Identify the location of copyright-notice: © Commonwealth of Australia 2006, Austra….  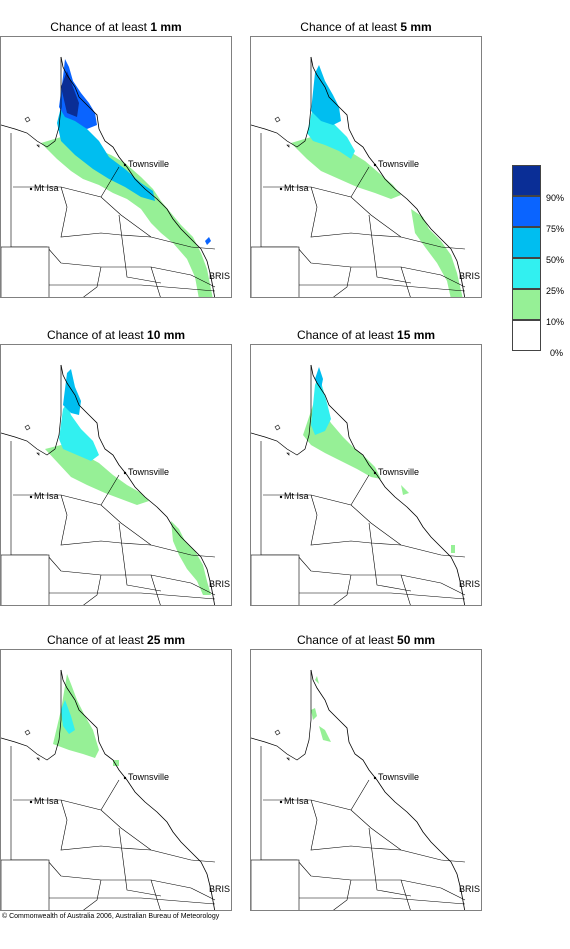
(111, 916).